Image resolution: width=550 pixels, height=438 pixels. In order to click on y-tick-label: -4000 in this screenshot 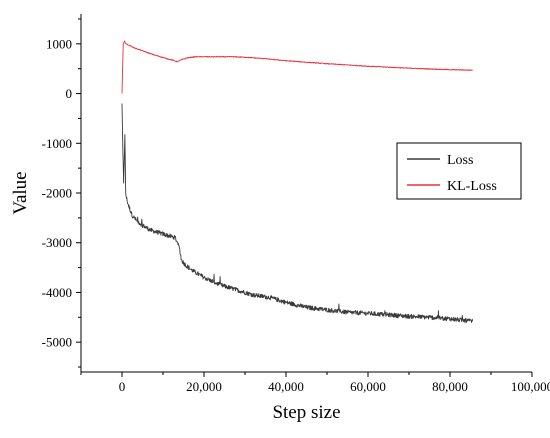, I will do `click(57, 292)`.